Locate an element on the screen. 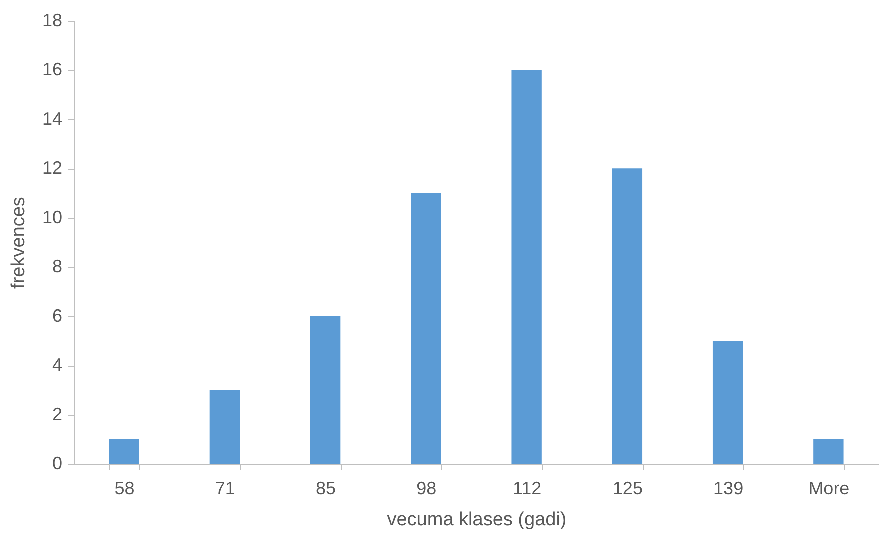 The height and width of the screenshot is (533, 893). y-tick-label: 8 is located at coordinates (57, 266).